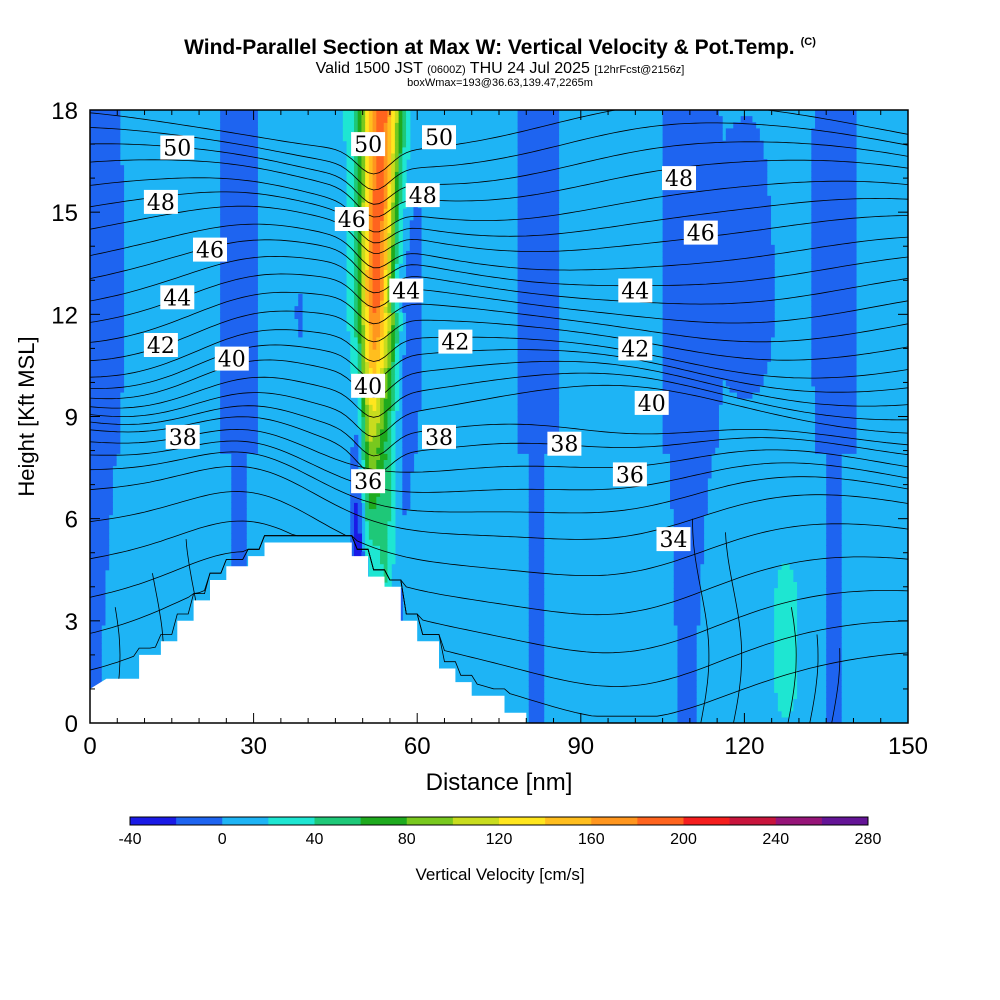 The height and width of the screenshot is (1000, 1000). I want to click on theta-contour-label: 50, so click(177, 148).